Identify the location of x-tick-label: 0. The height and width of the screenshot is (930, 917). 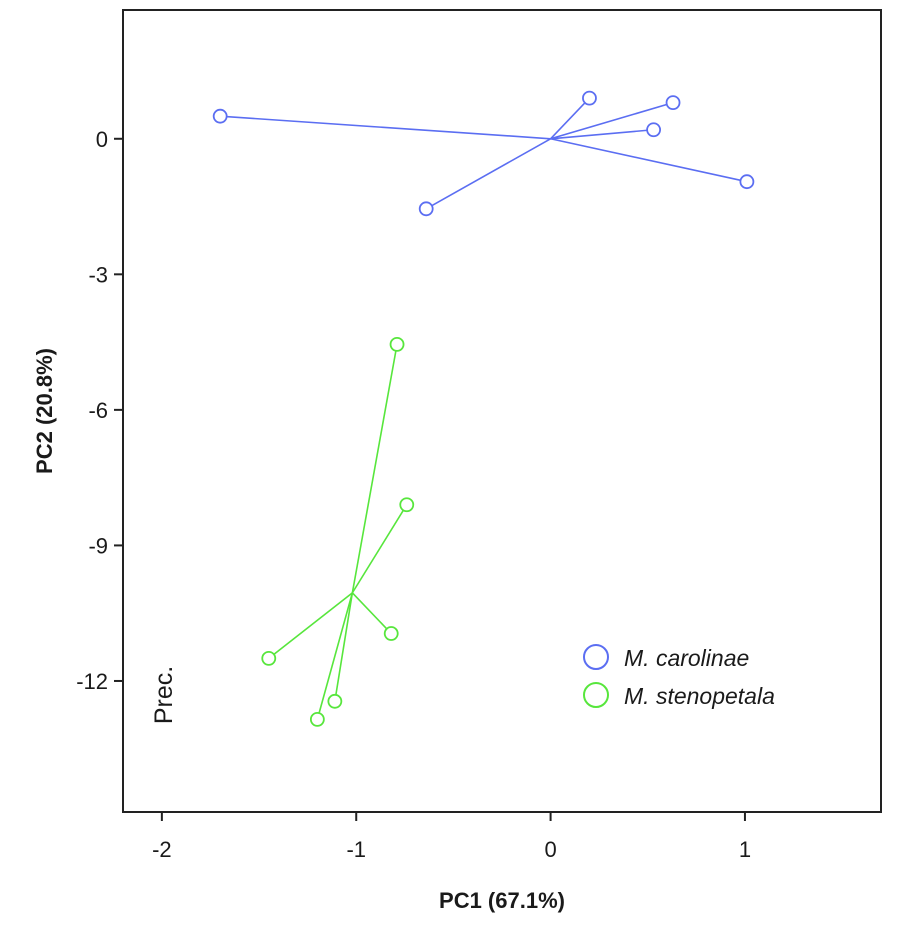
(550, 849).